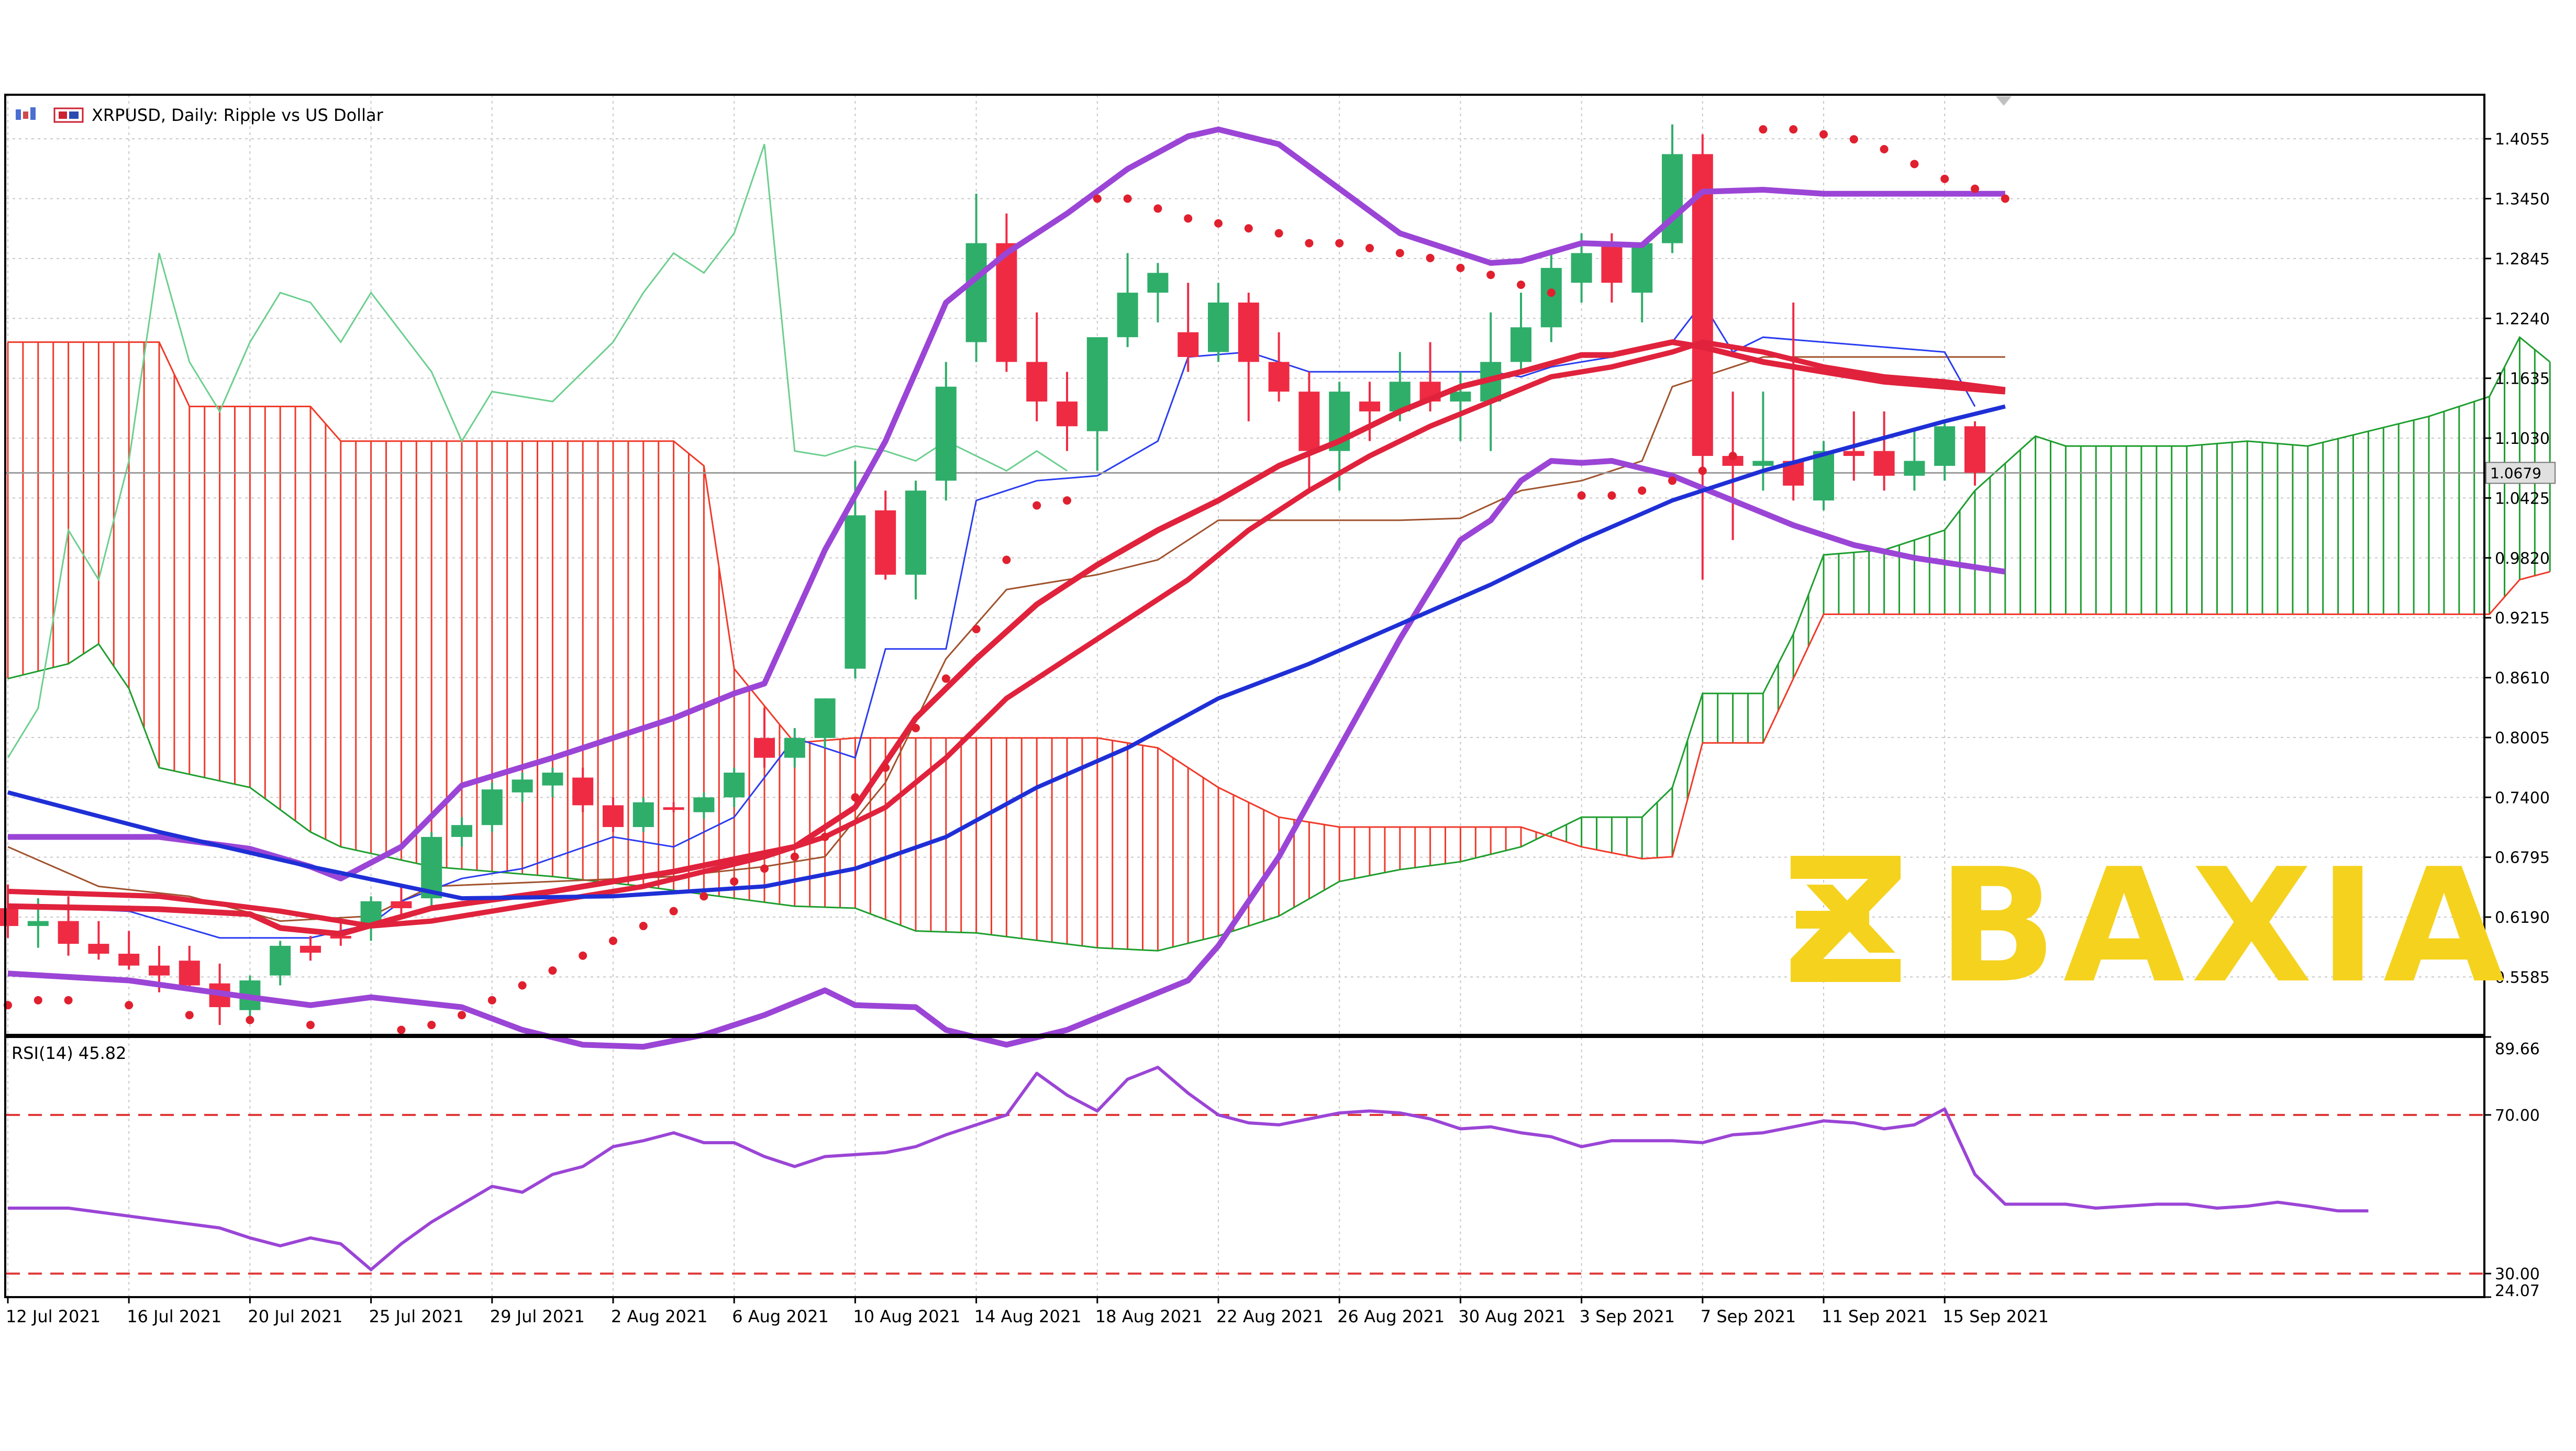  What do you see at coordinates (1188, 1168) in the screenshot?
I see `rsi-line` at bounding box center [1188, 1168].